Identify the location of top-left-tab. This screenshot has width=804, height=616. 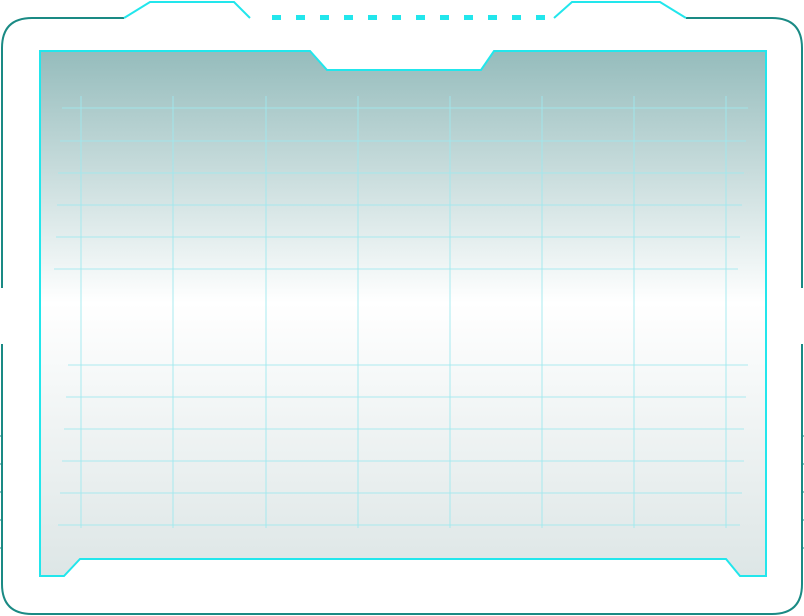
(187, 10).